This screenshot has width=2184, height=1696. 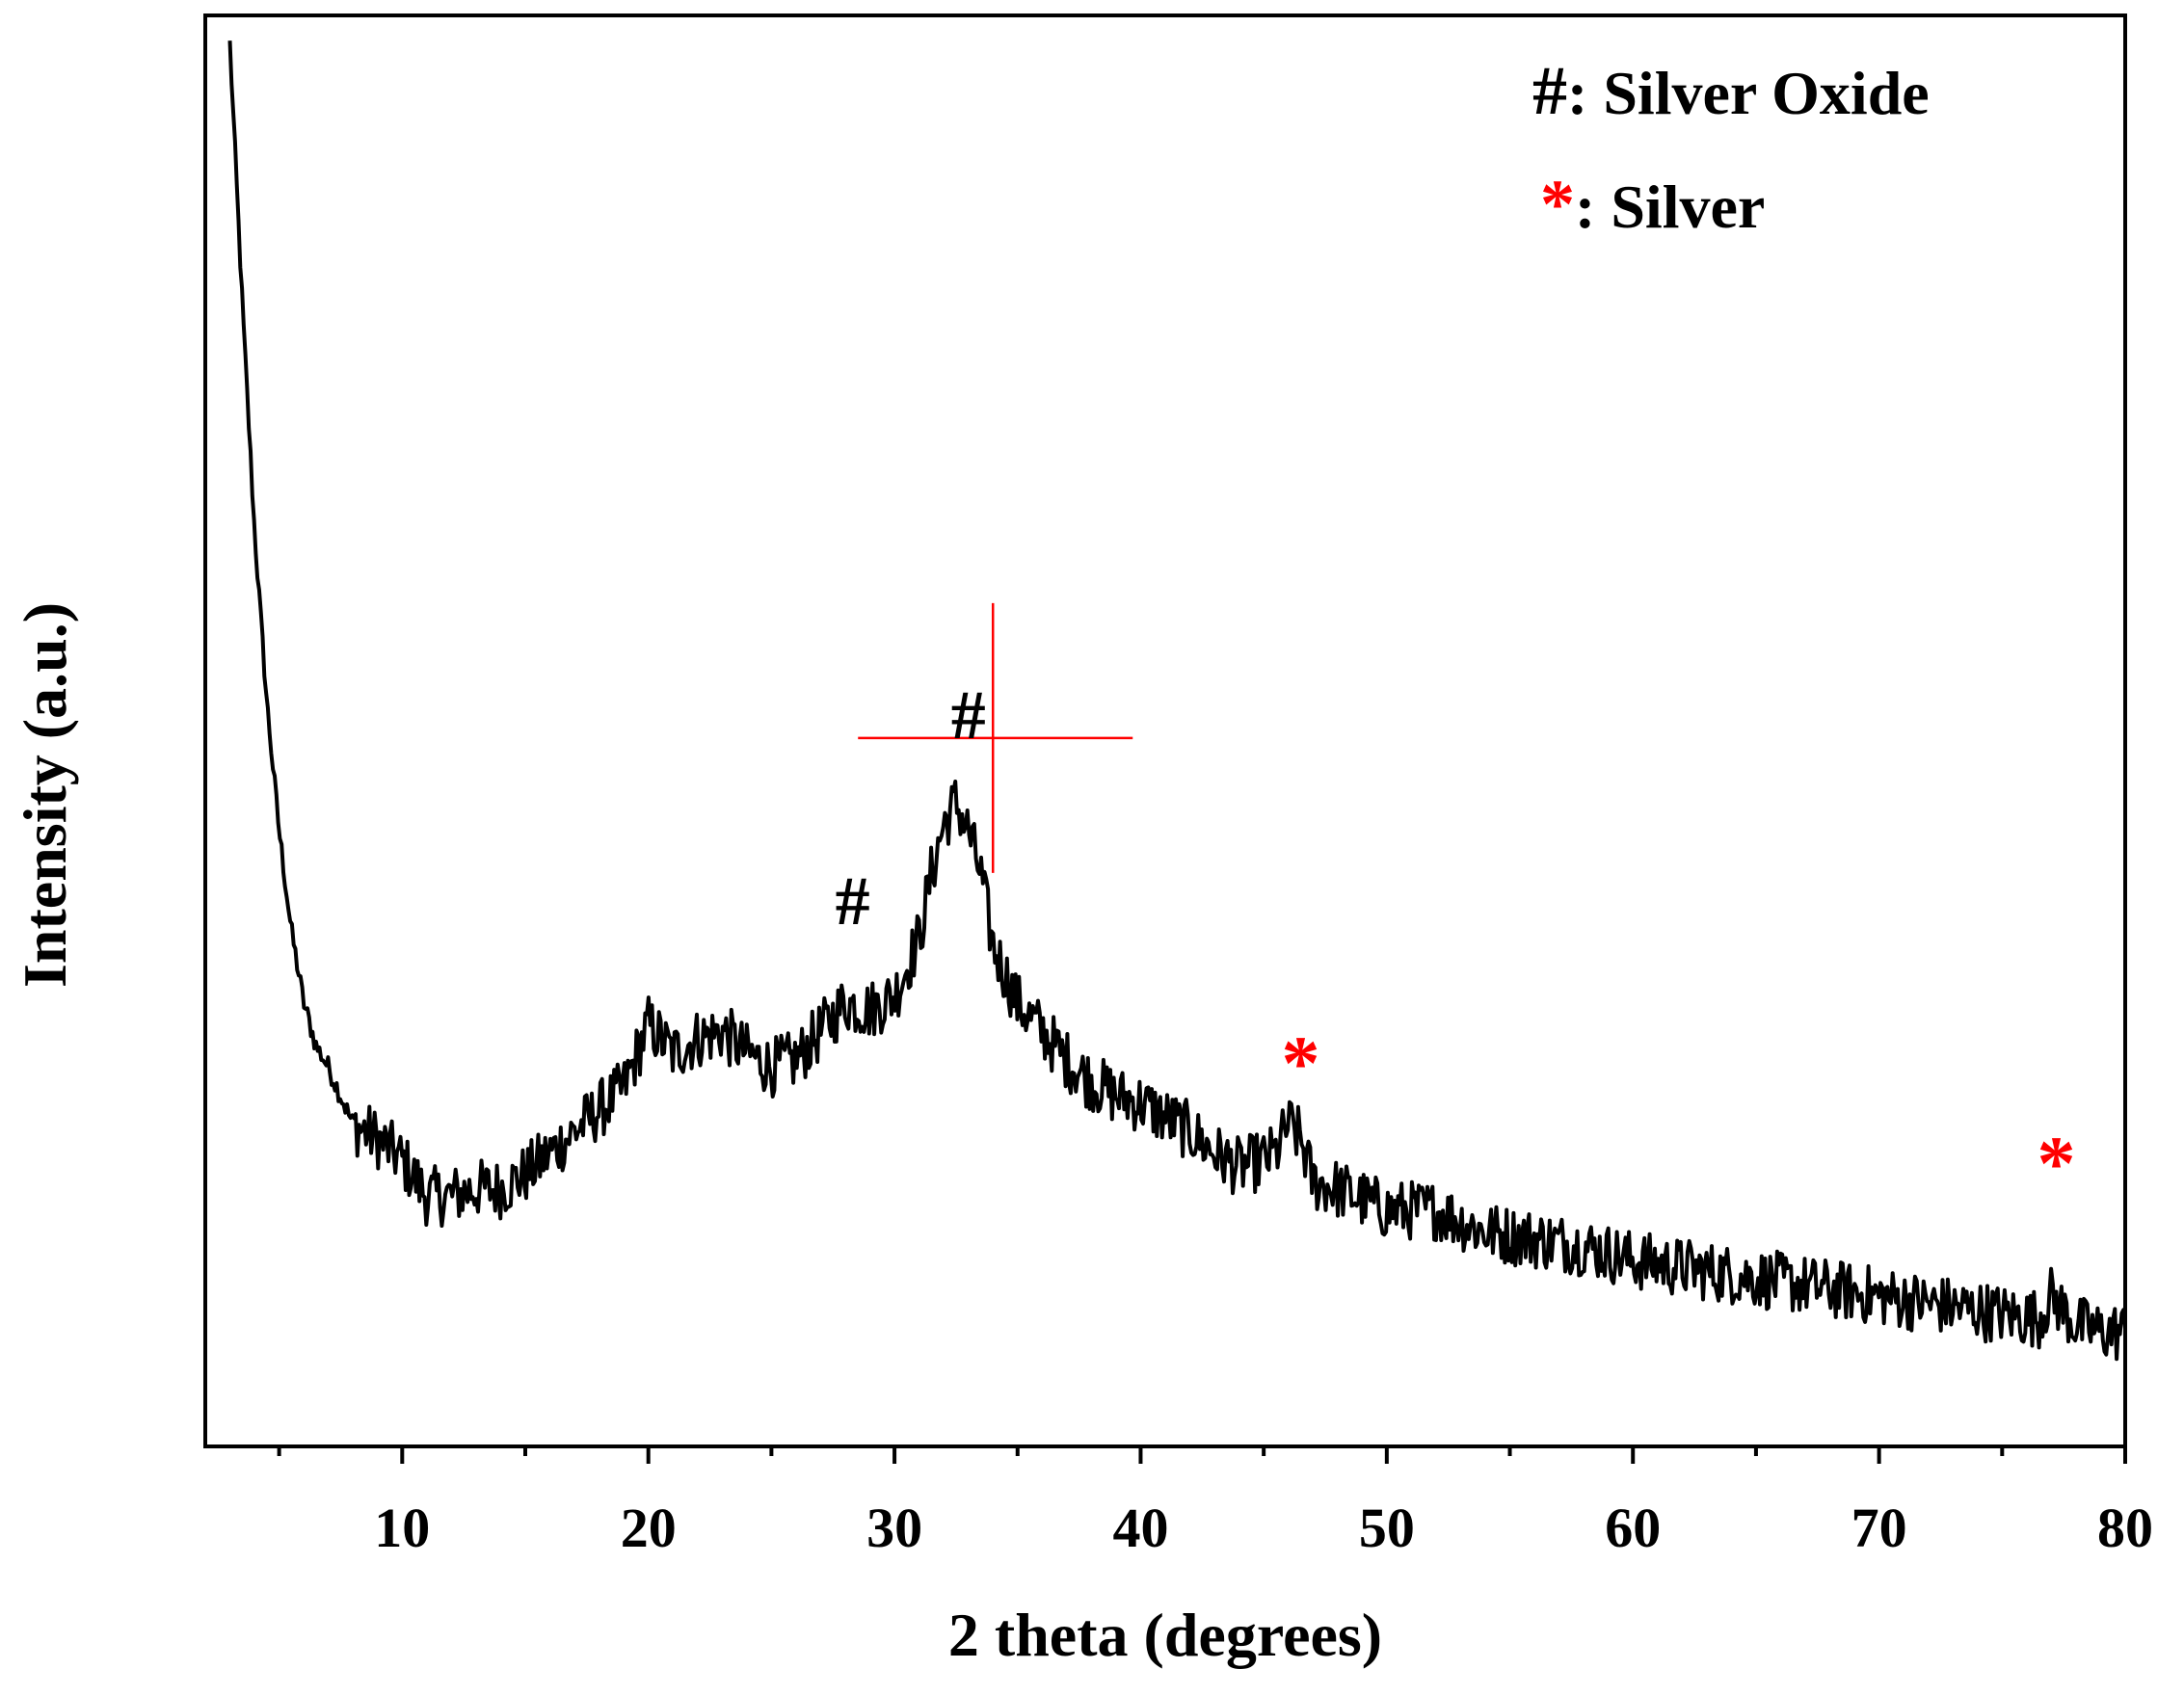 I want to click on legend-entry-silver-oxide: #: Silver Oxide, so click(x=1731, y=90).